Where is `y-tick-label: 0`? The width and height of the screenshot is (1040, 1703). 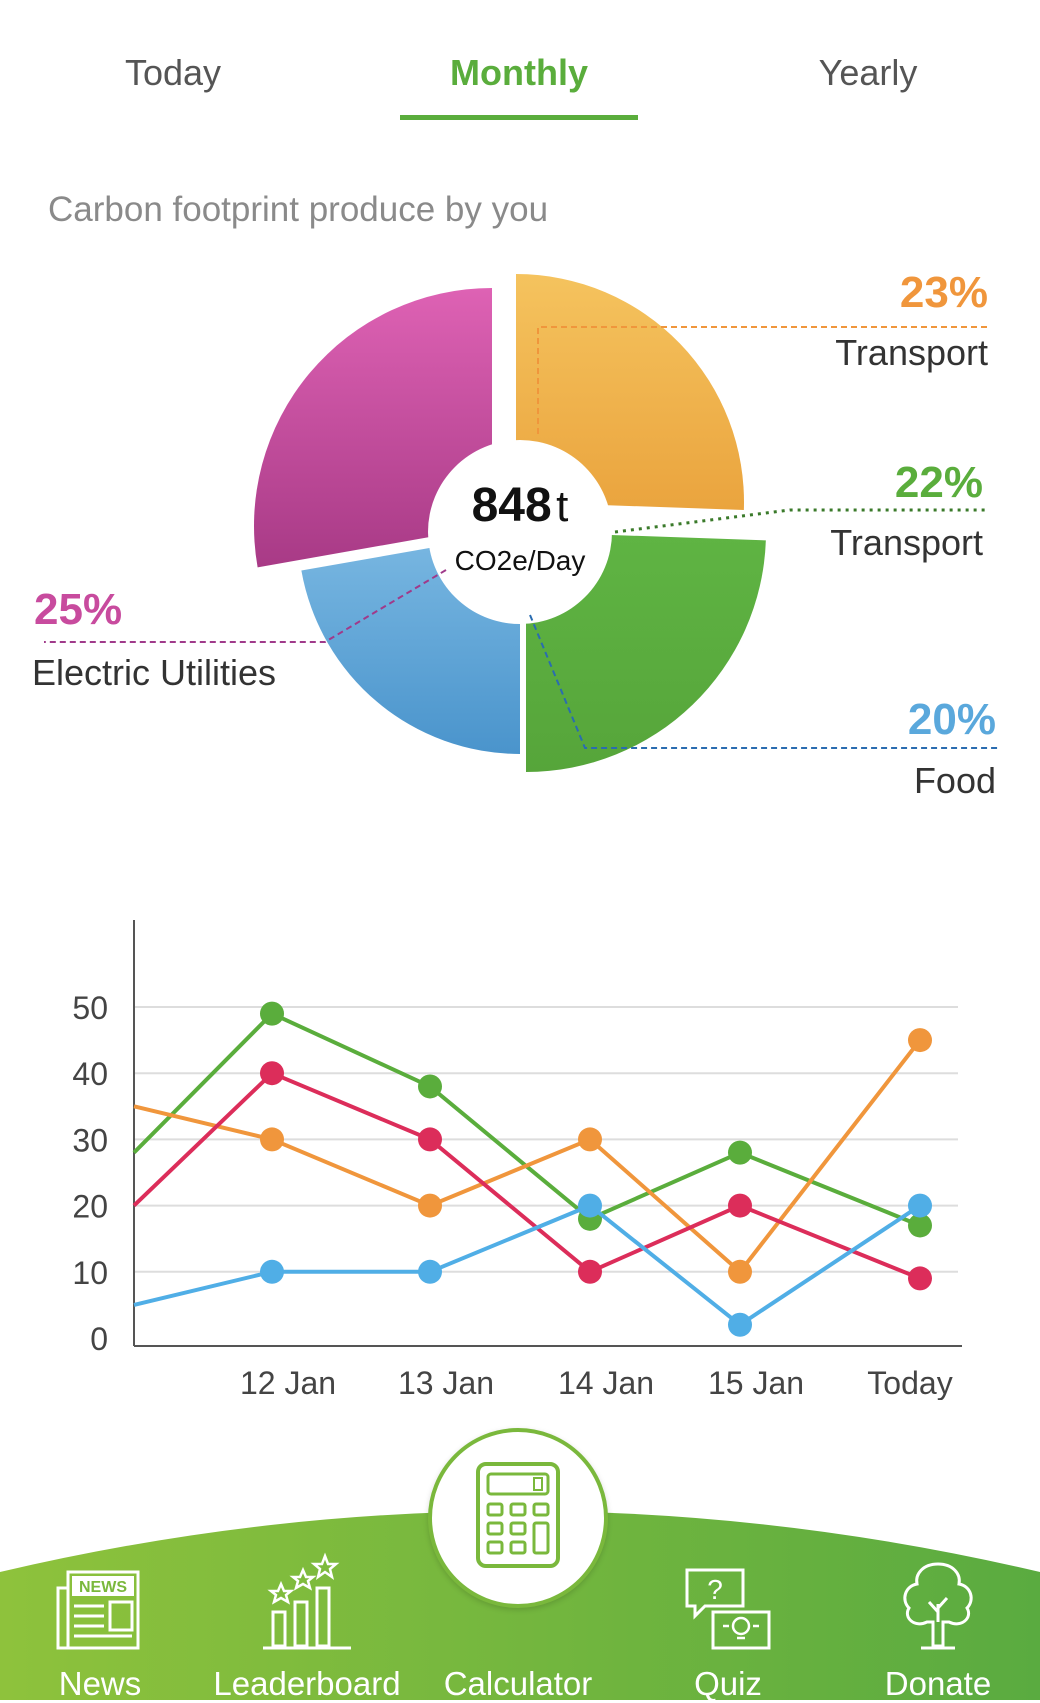 y-tick-label: 0 is located at coordinates (99, 1339).